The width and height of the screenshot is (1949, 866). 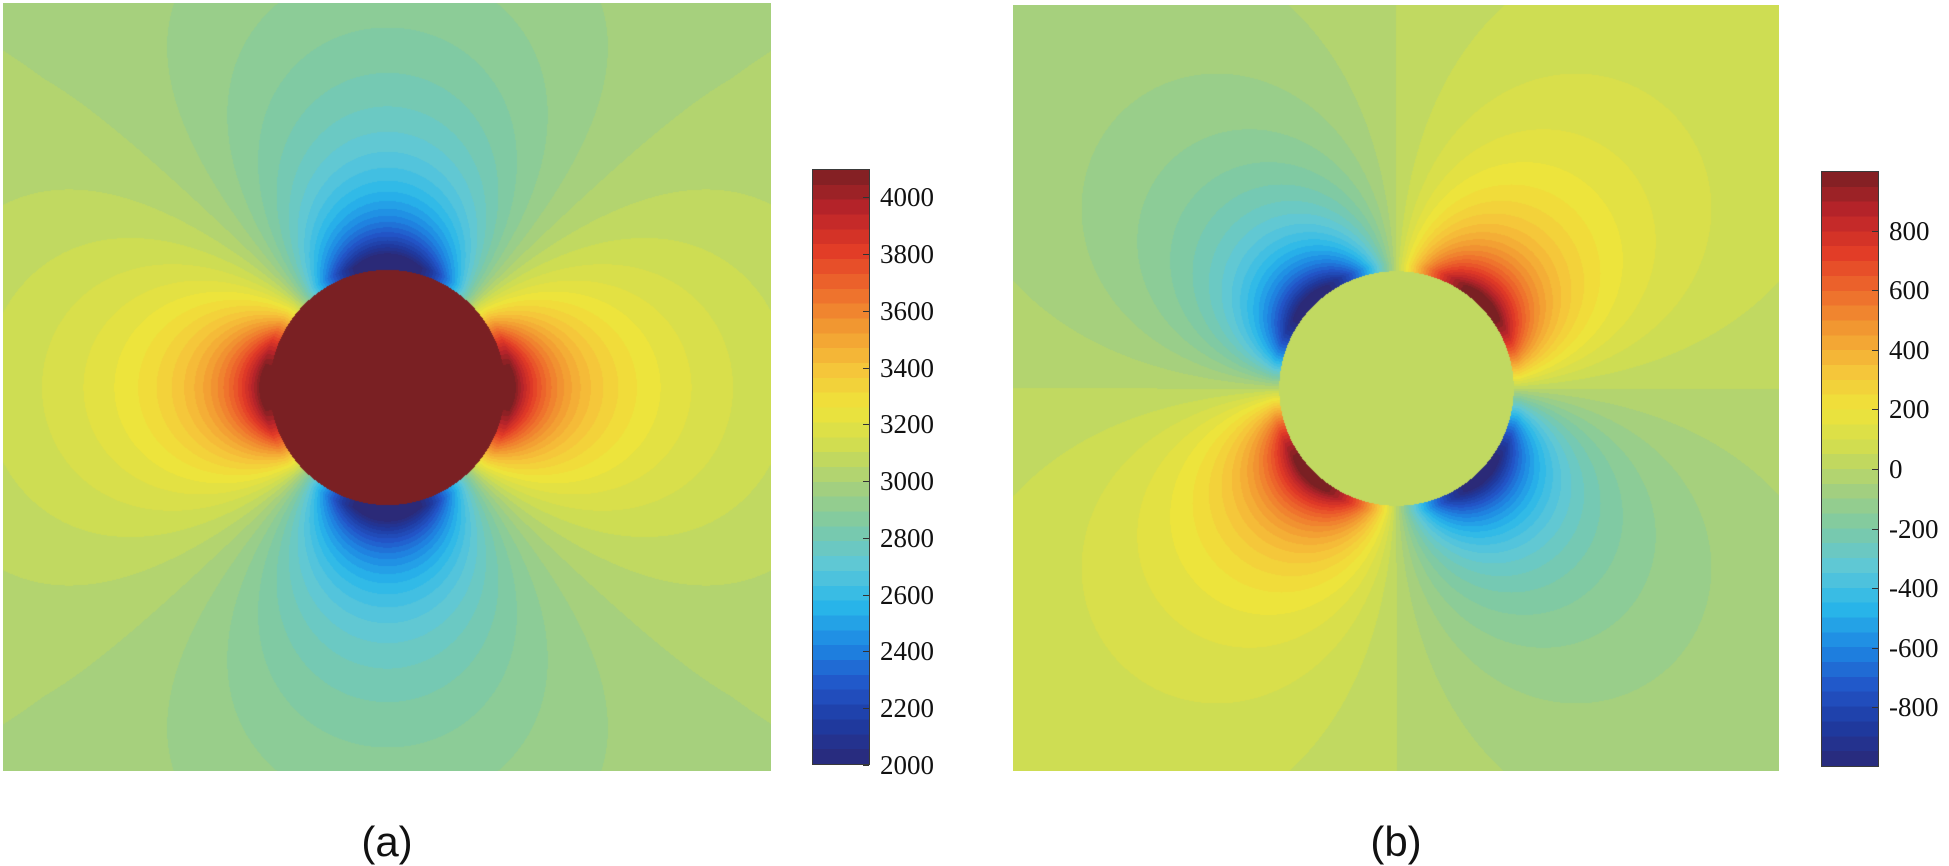 I want to click on colorbar-tick-label: 400, so click(x=1909, y=349).